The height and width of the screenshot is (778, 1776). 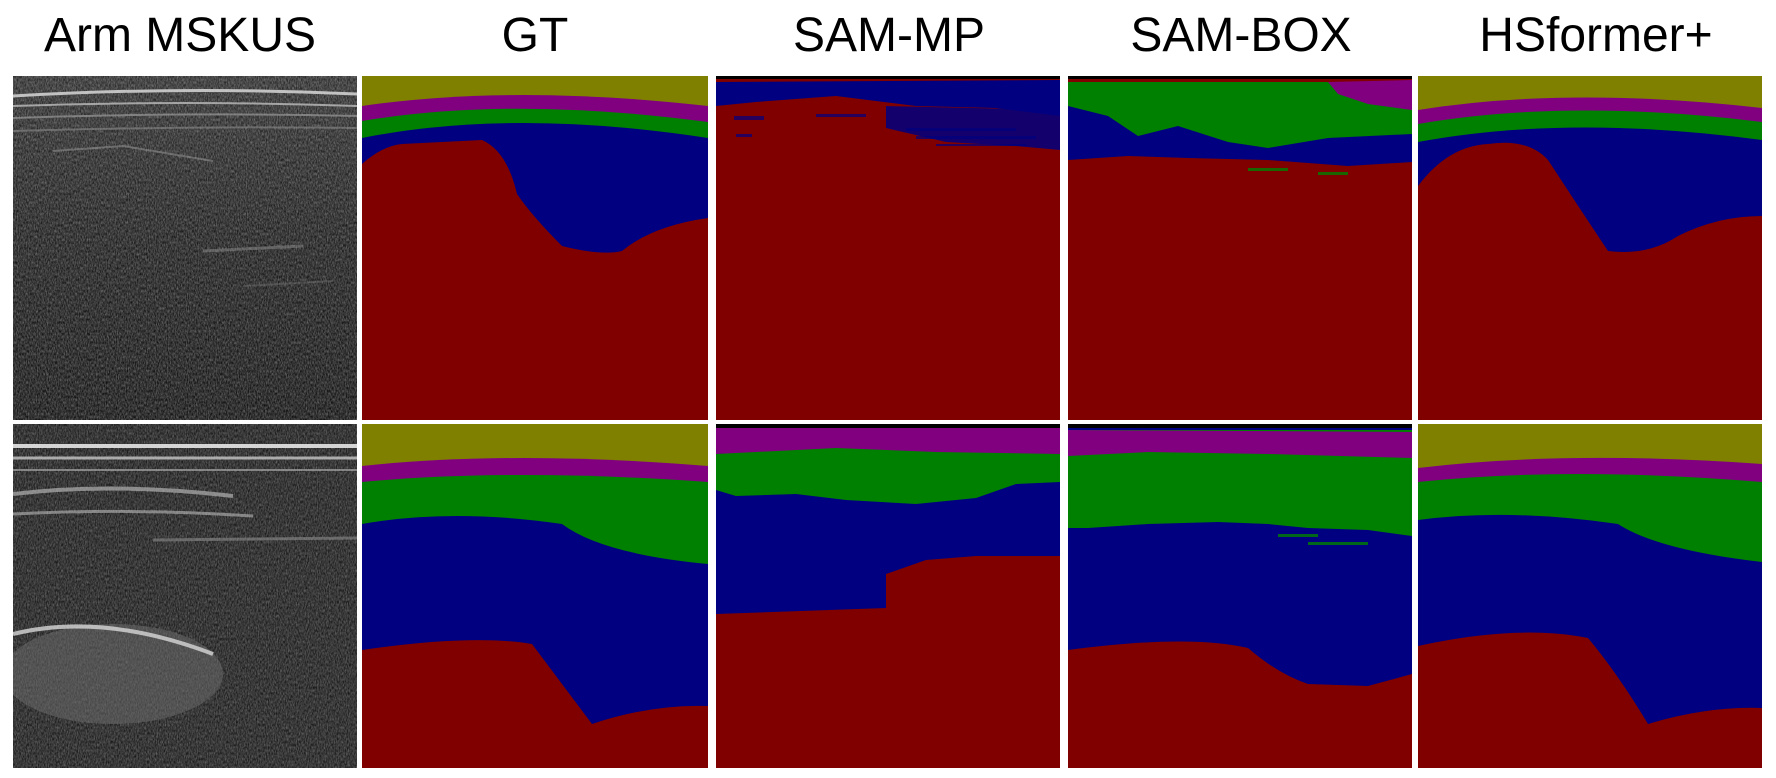 I want to click on ultrasound-image-row1, so click(x=185, y=248).